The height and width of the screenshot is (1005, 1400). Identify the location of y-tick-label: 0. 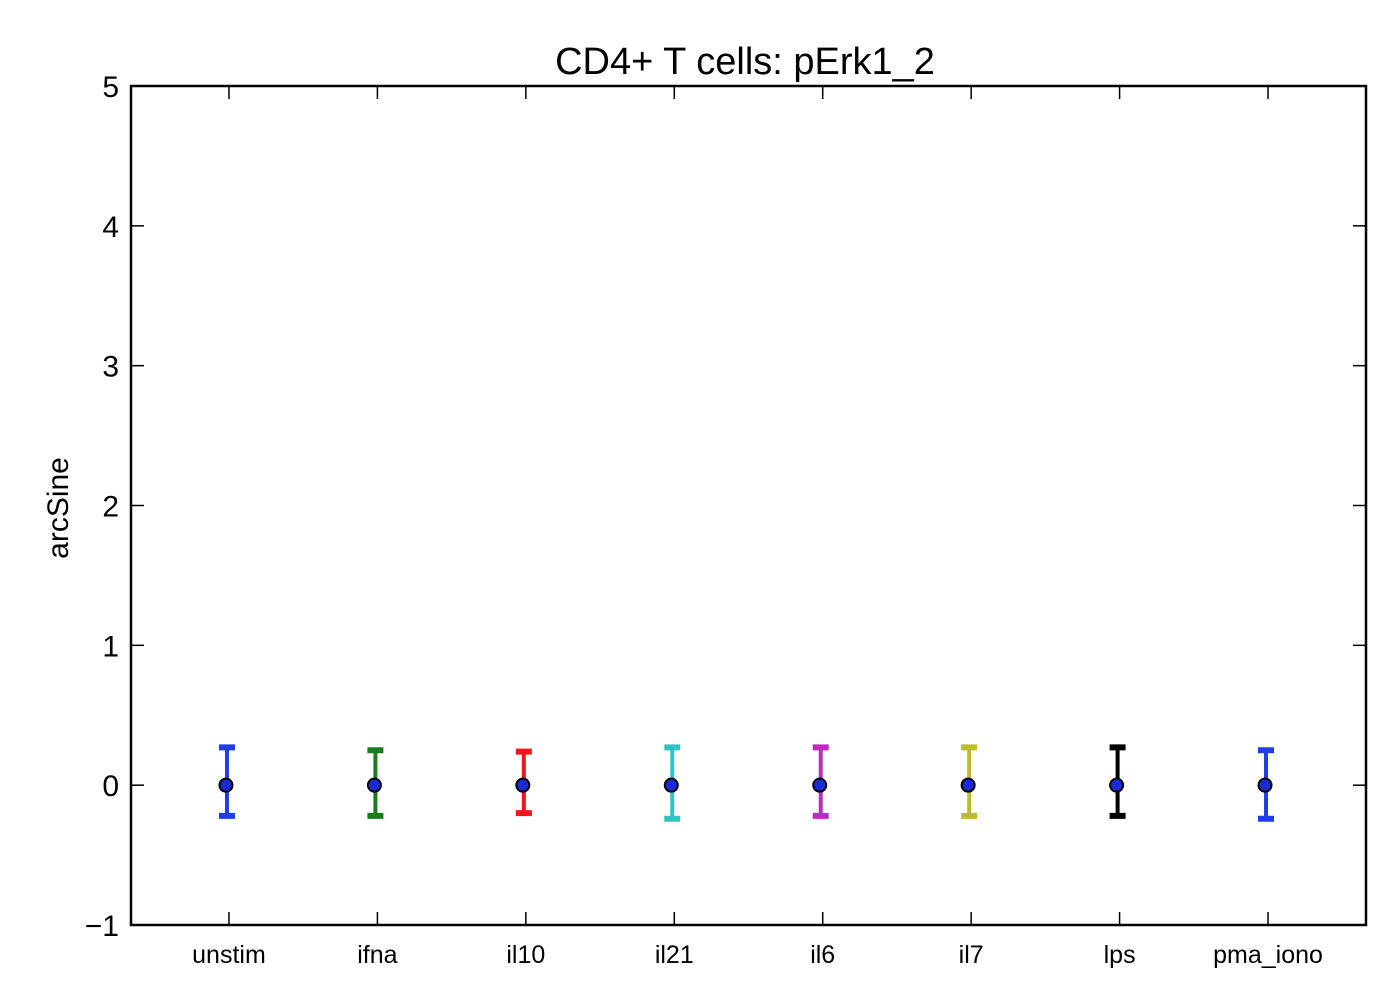
(110, 786).